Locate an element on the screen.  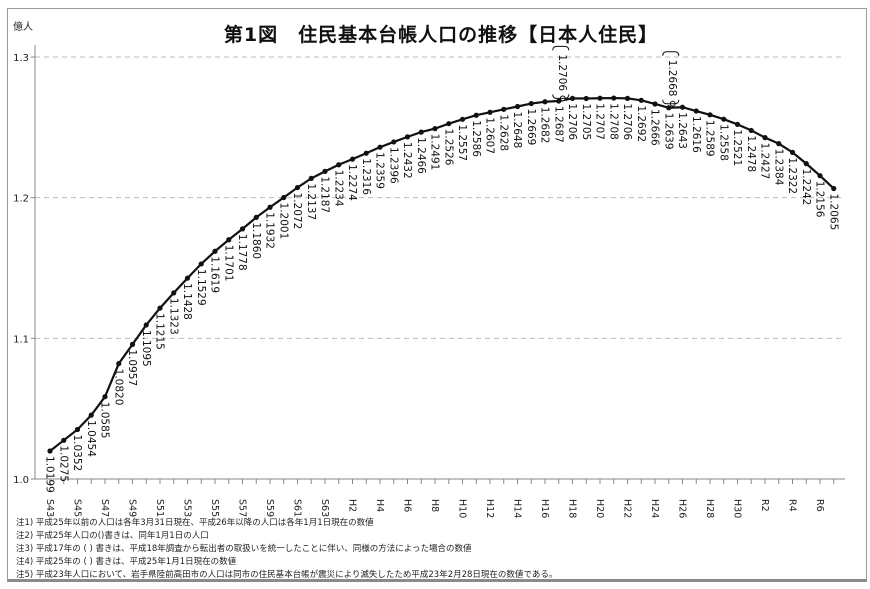
data-label: 1.1323 is located at coordinates (173, 316).